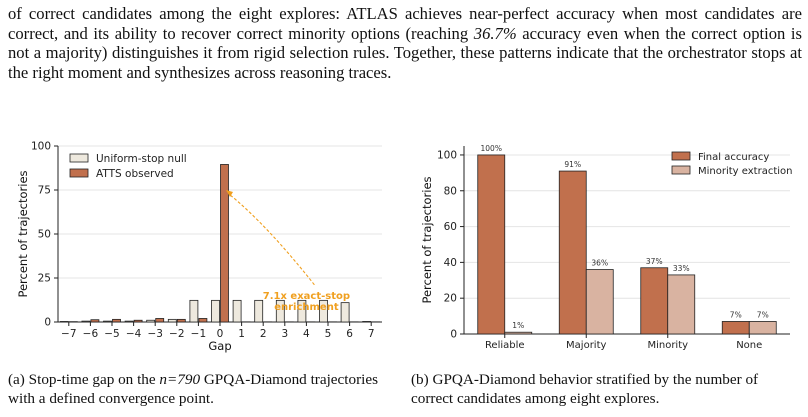 The image size is (808, 417). I want to click on data-label: 1%, so click(518, 325).